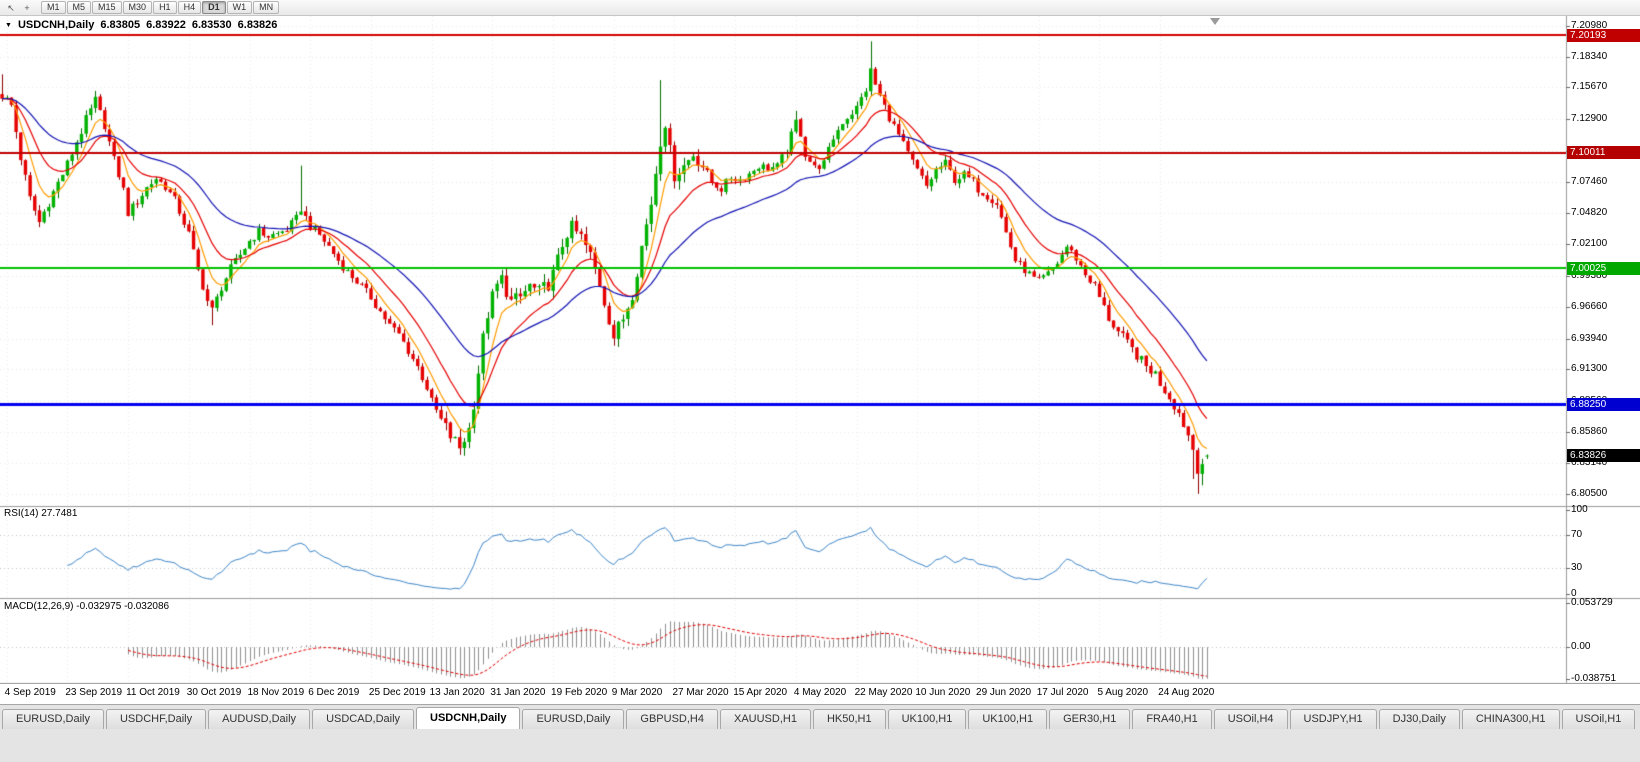 This screenshot has height=762, width=1640. I want to click on chart-tab-usdjpy-h1-14: USDJPY,H1, so click(1333, 719).